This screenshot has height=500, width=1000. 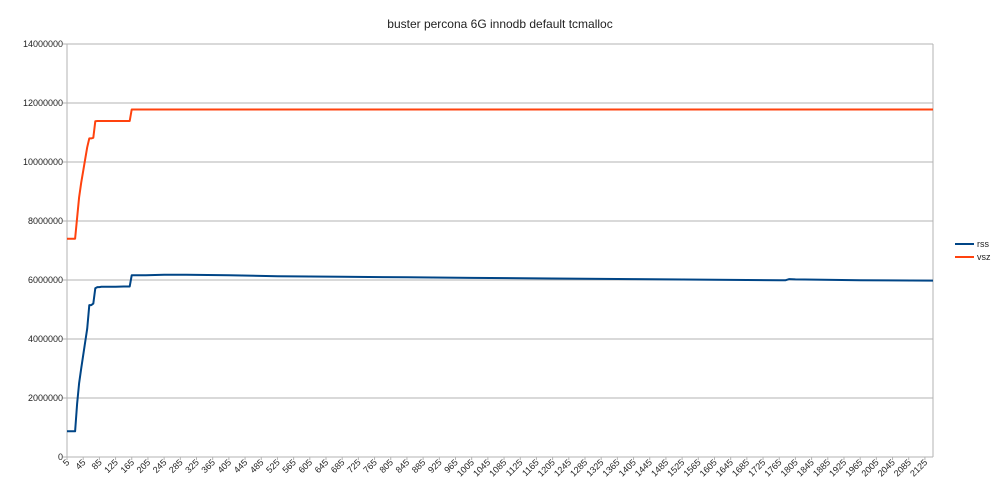 I want to click on y-tick-label: 2000000, so click(x=45, y=398).